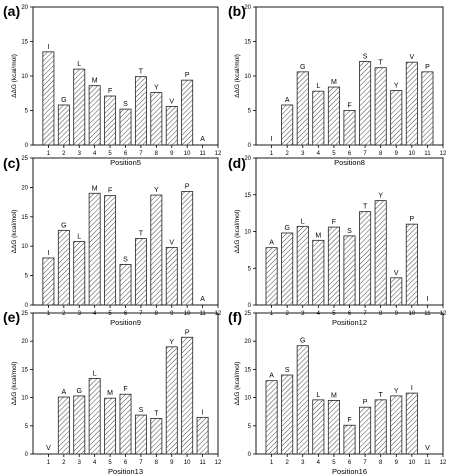 The image size is (451, 476). I want to click on bar-label: F, so click(110, 91).